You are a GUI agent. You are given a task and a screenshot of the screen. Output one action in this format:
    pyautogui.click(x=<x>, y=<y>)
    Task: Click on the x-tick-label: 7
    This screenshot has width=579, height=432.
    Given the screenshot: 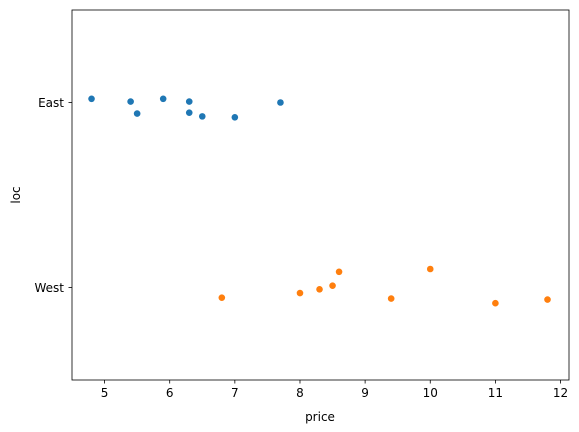 What is the action you would take?
    pyautogui.click(x=235, y=393)
    